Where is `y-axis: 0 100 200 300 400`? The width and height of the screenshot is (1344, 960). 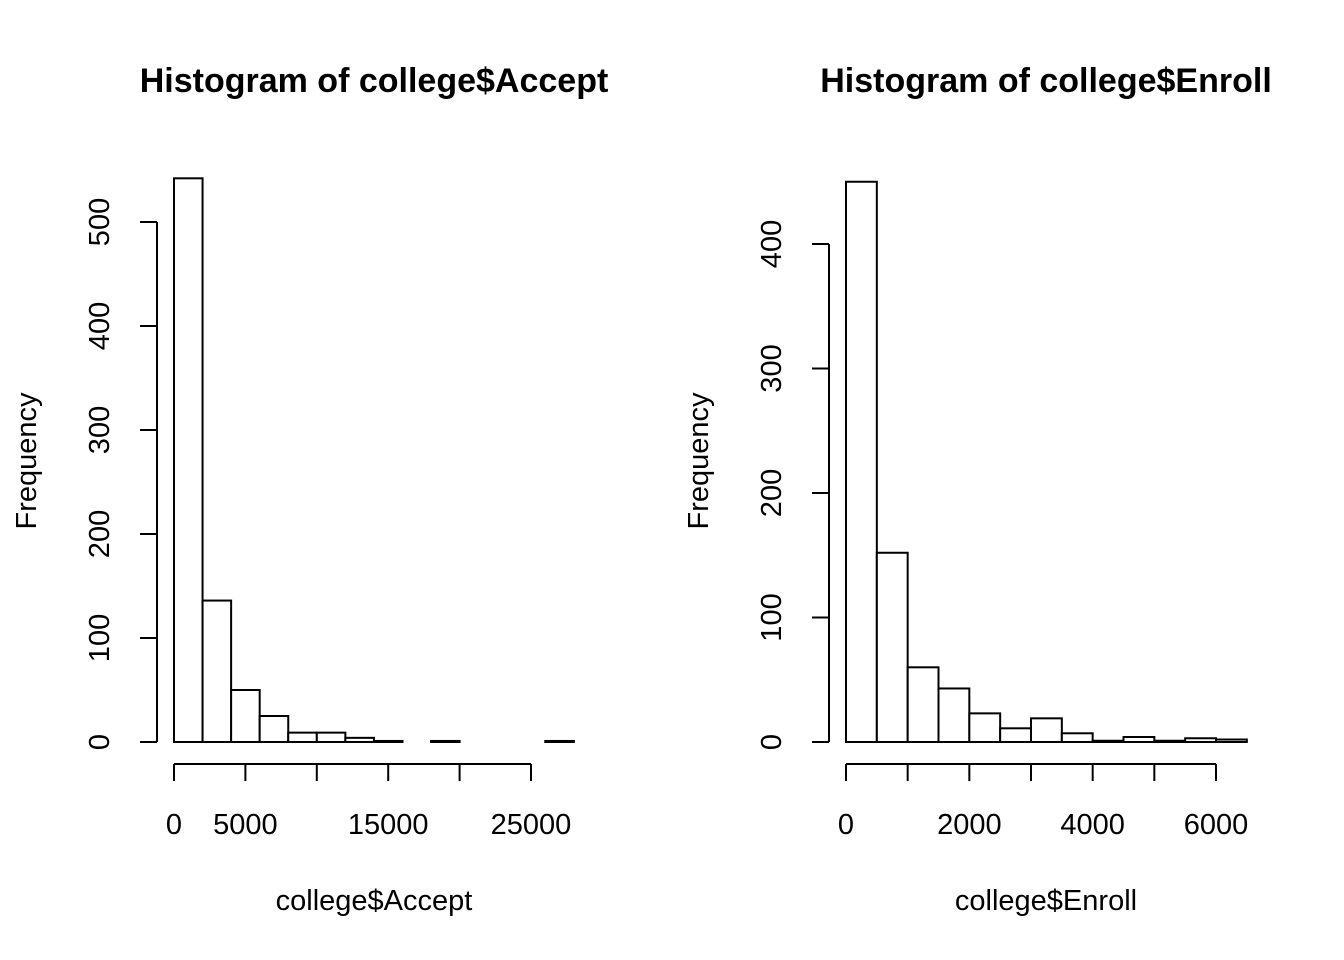 y-axis: 0 100 200 300 400 is located at coordinates (793, 485).